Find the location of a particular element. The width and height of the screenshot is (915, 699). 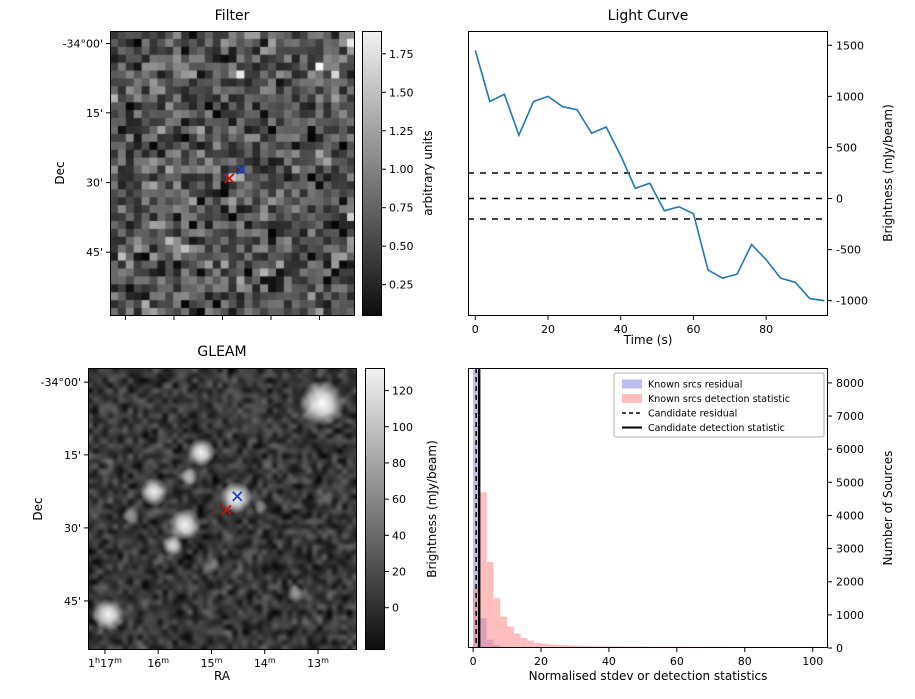

svg-text: 120 is located at coordinates (402, 391).